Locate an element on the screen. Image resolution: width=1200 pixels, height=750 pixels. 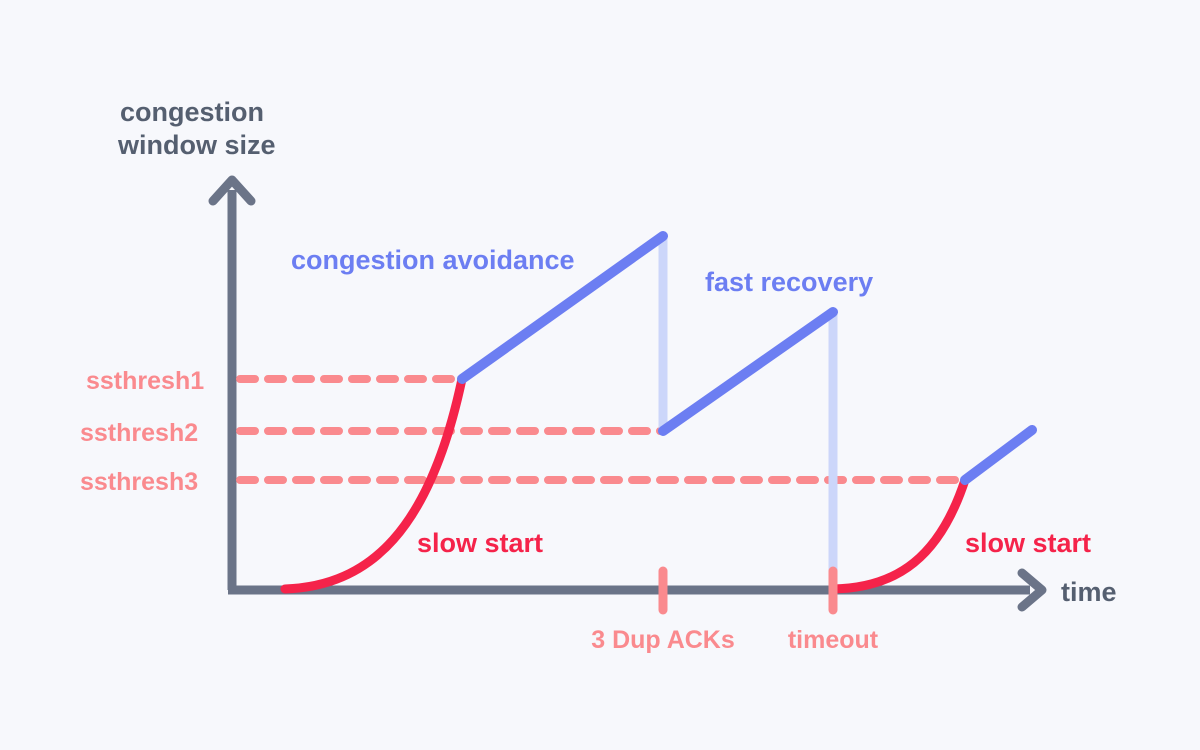
y-axis-label-line1: congestion is located at coordinates (192, 112).